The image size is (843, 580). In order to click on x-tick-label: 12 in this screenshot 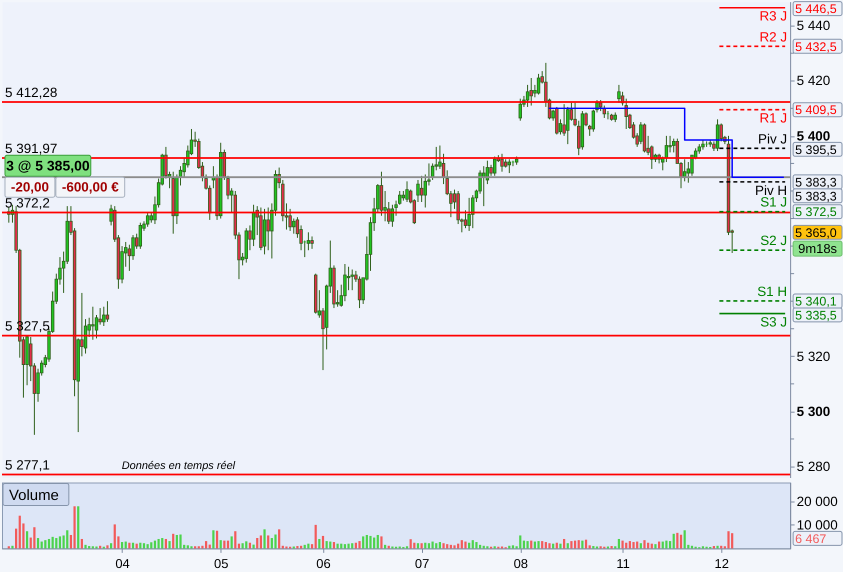, I will do `click(721, 563)`.